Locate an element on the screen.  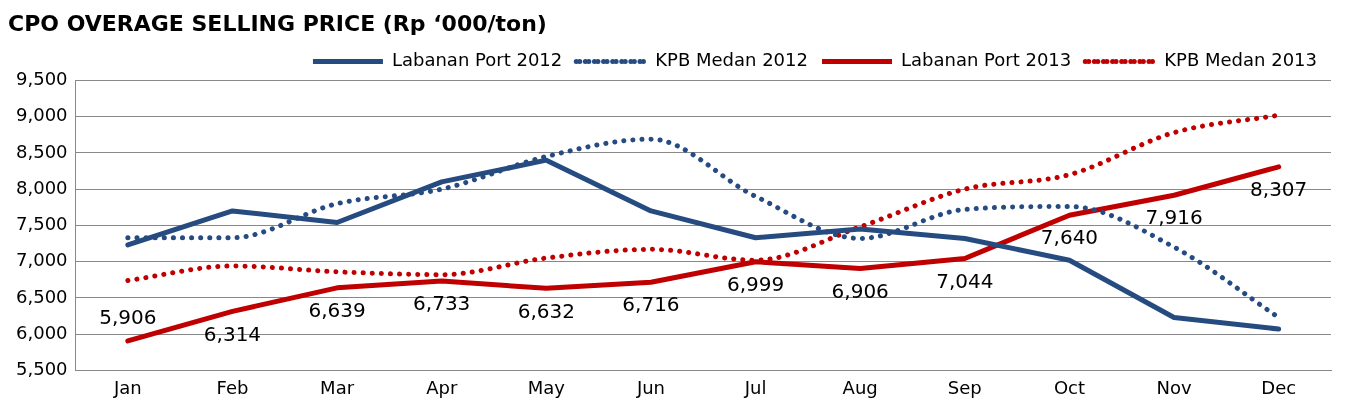
y-tick-label: 7,500 is located at coordinates (42, 224).